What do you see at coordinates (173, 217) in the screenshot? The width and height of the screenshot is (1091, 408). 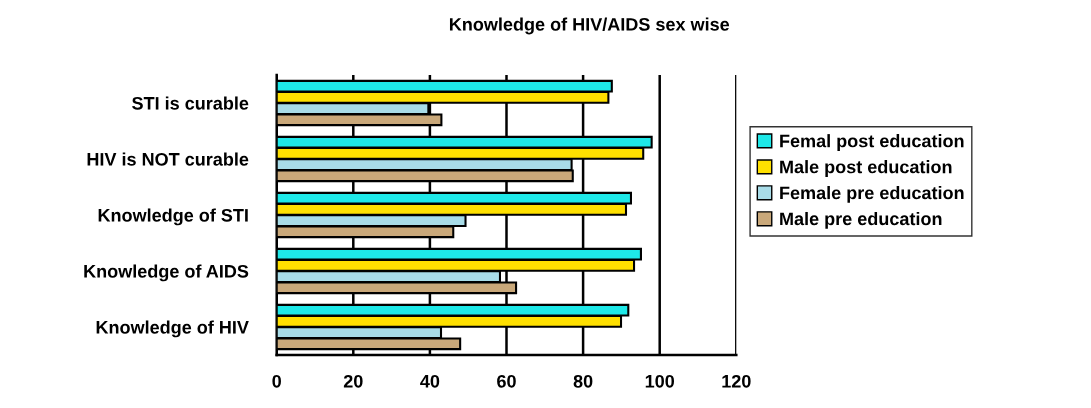 I see `y-tick-label: Knowledge of STI` at bounding box center [173, 217].